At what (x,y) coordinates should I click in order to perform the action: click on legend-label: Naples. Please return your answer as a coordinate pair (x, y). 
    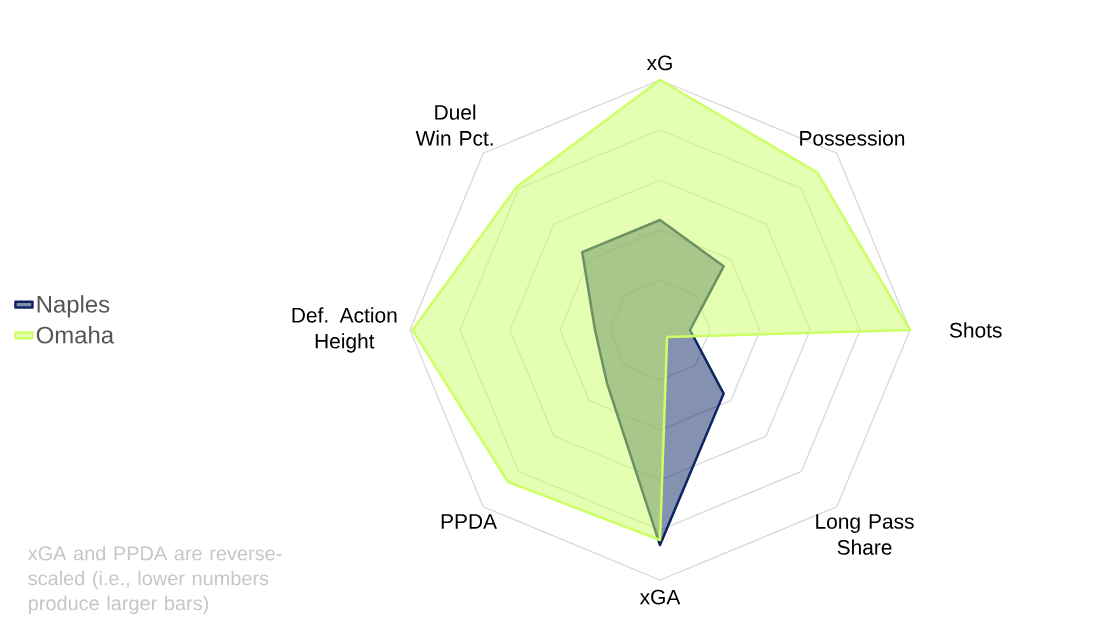
    Looking at the image, I should click on (73, 306).